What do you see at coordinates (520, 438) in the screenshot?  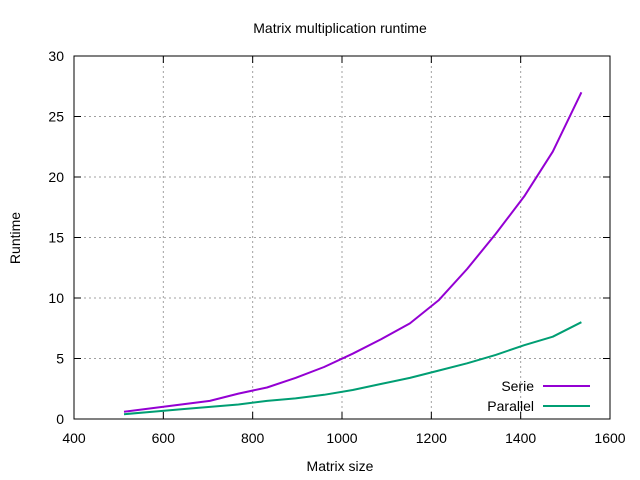 I see `x-tick-label: 1400` at bounding box center [520, 438].